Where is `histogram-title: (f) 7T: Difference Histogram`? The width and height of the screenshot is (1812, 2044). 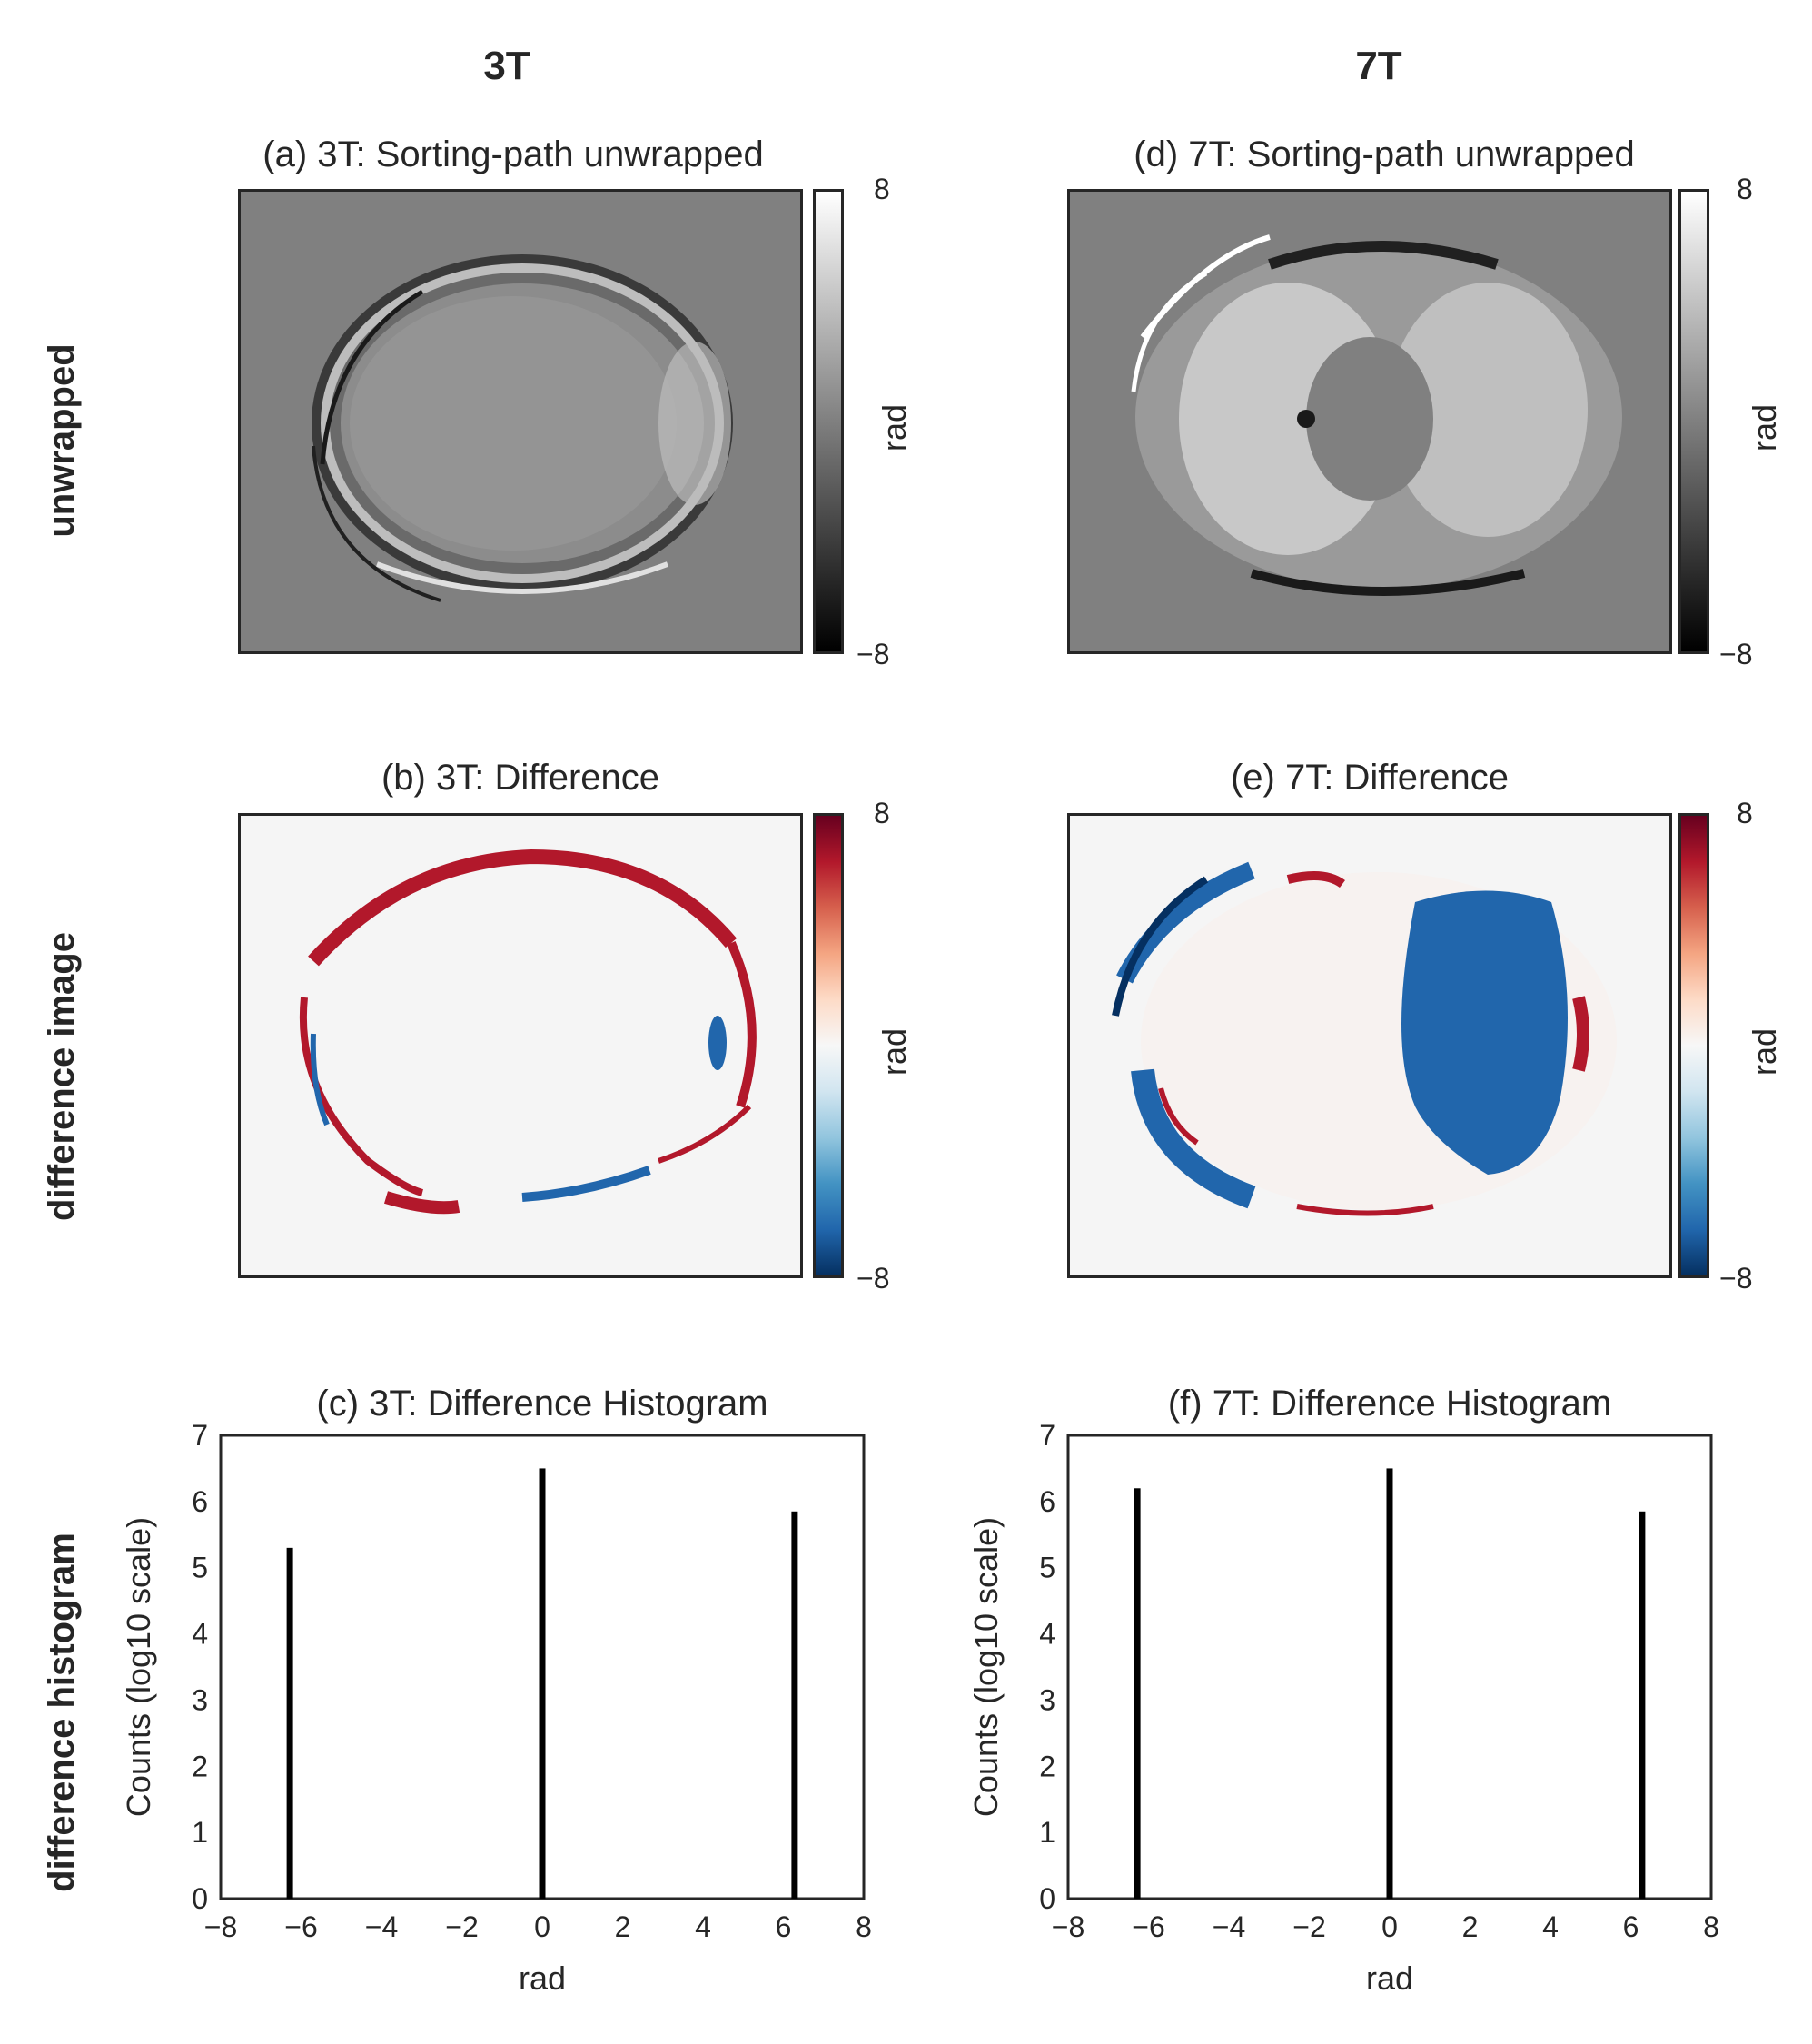
histogram-title: (f) 7T: Difference Histogram is located at coordinates (1389, 1404).